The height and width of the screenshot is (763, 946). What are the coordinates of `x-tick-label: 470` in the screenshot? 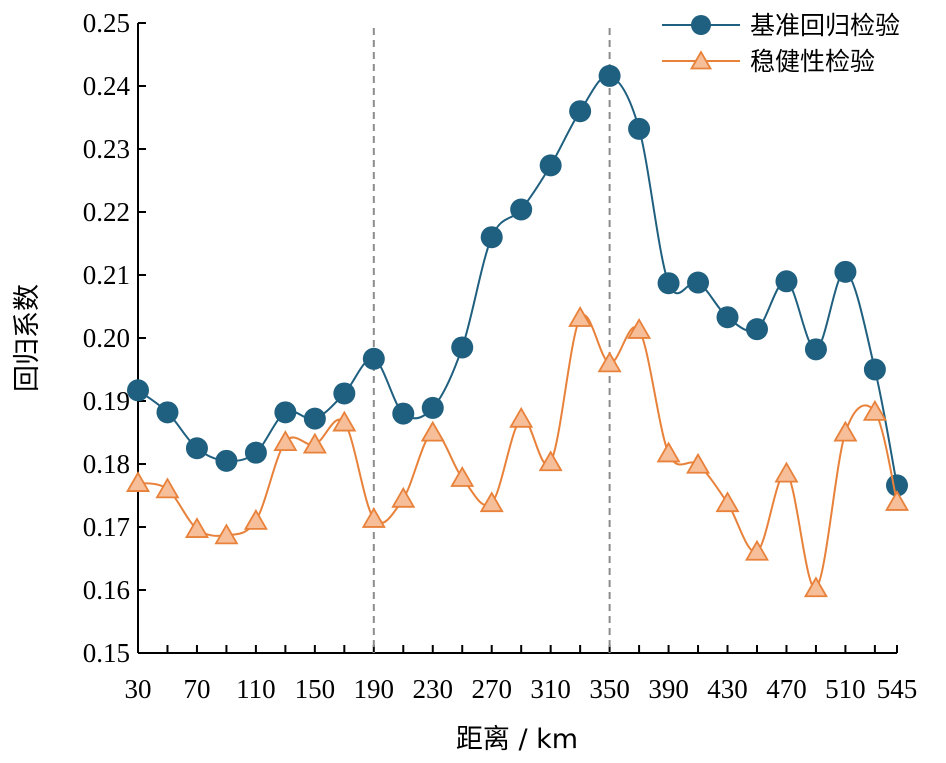 It's located at (786, 689).